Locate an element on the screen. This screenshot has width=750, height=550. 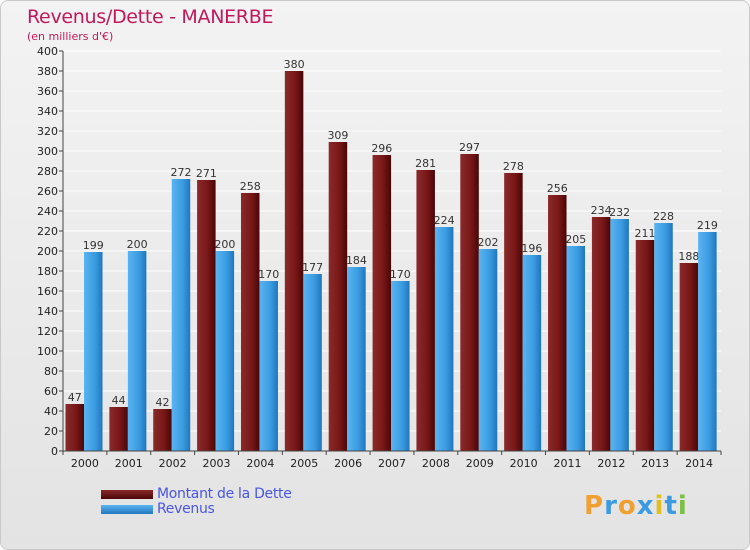
y-tick-label: 280 is located at coordinates (47, 171).